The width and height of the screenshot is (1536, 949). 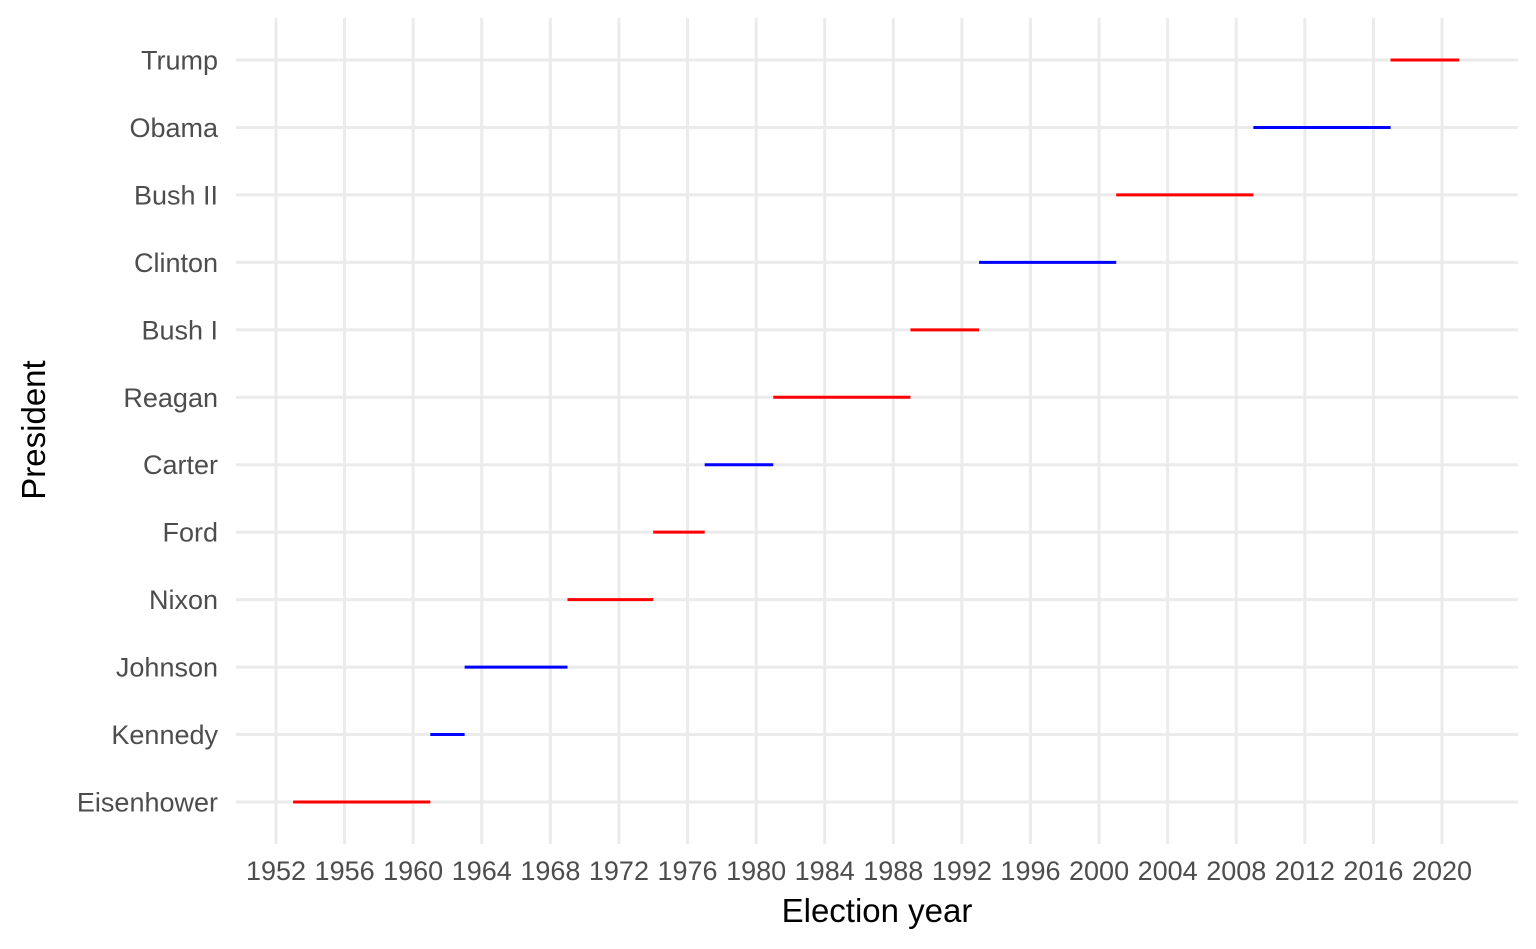 I want to click on y-tick-label: Obama, so click(x=174, y=128).